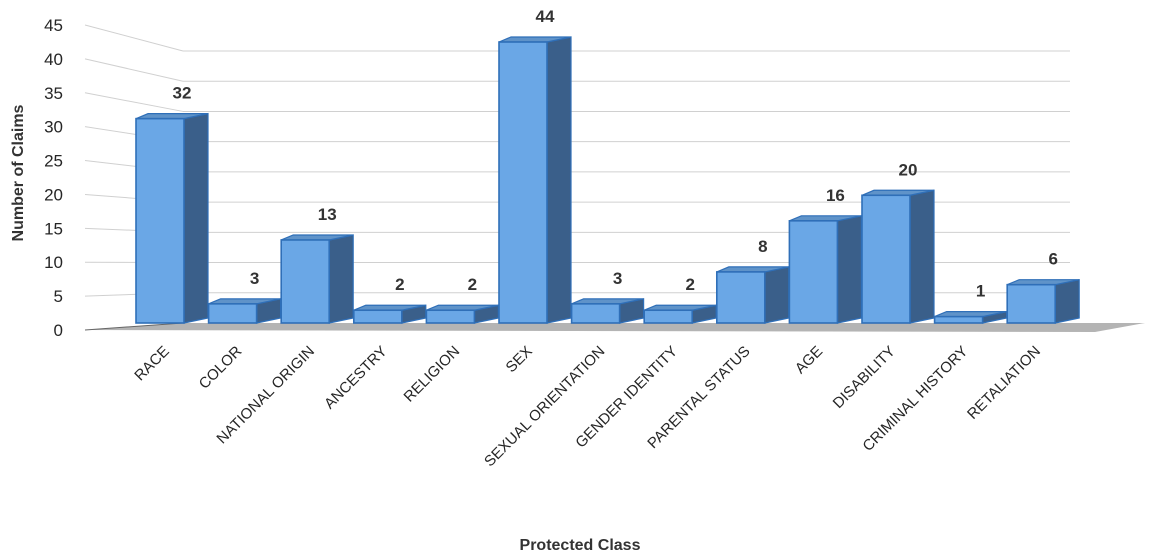 This screenshot has width=1161, height=554. What do you see at coordinates (1052, 259) in the screenshot?
I see `data-label: 6` at bounding box center [1052, 259].